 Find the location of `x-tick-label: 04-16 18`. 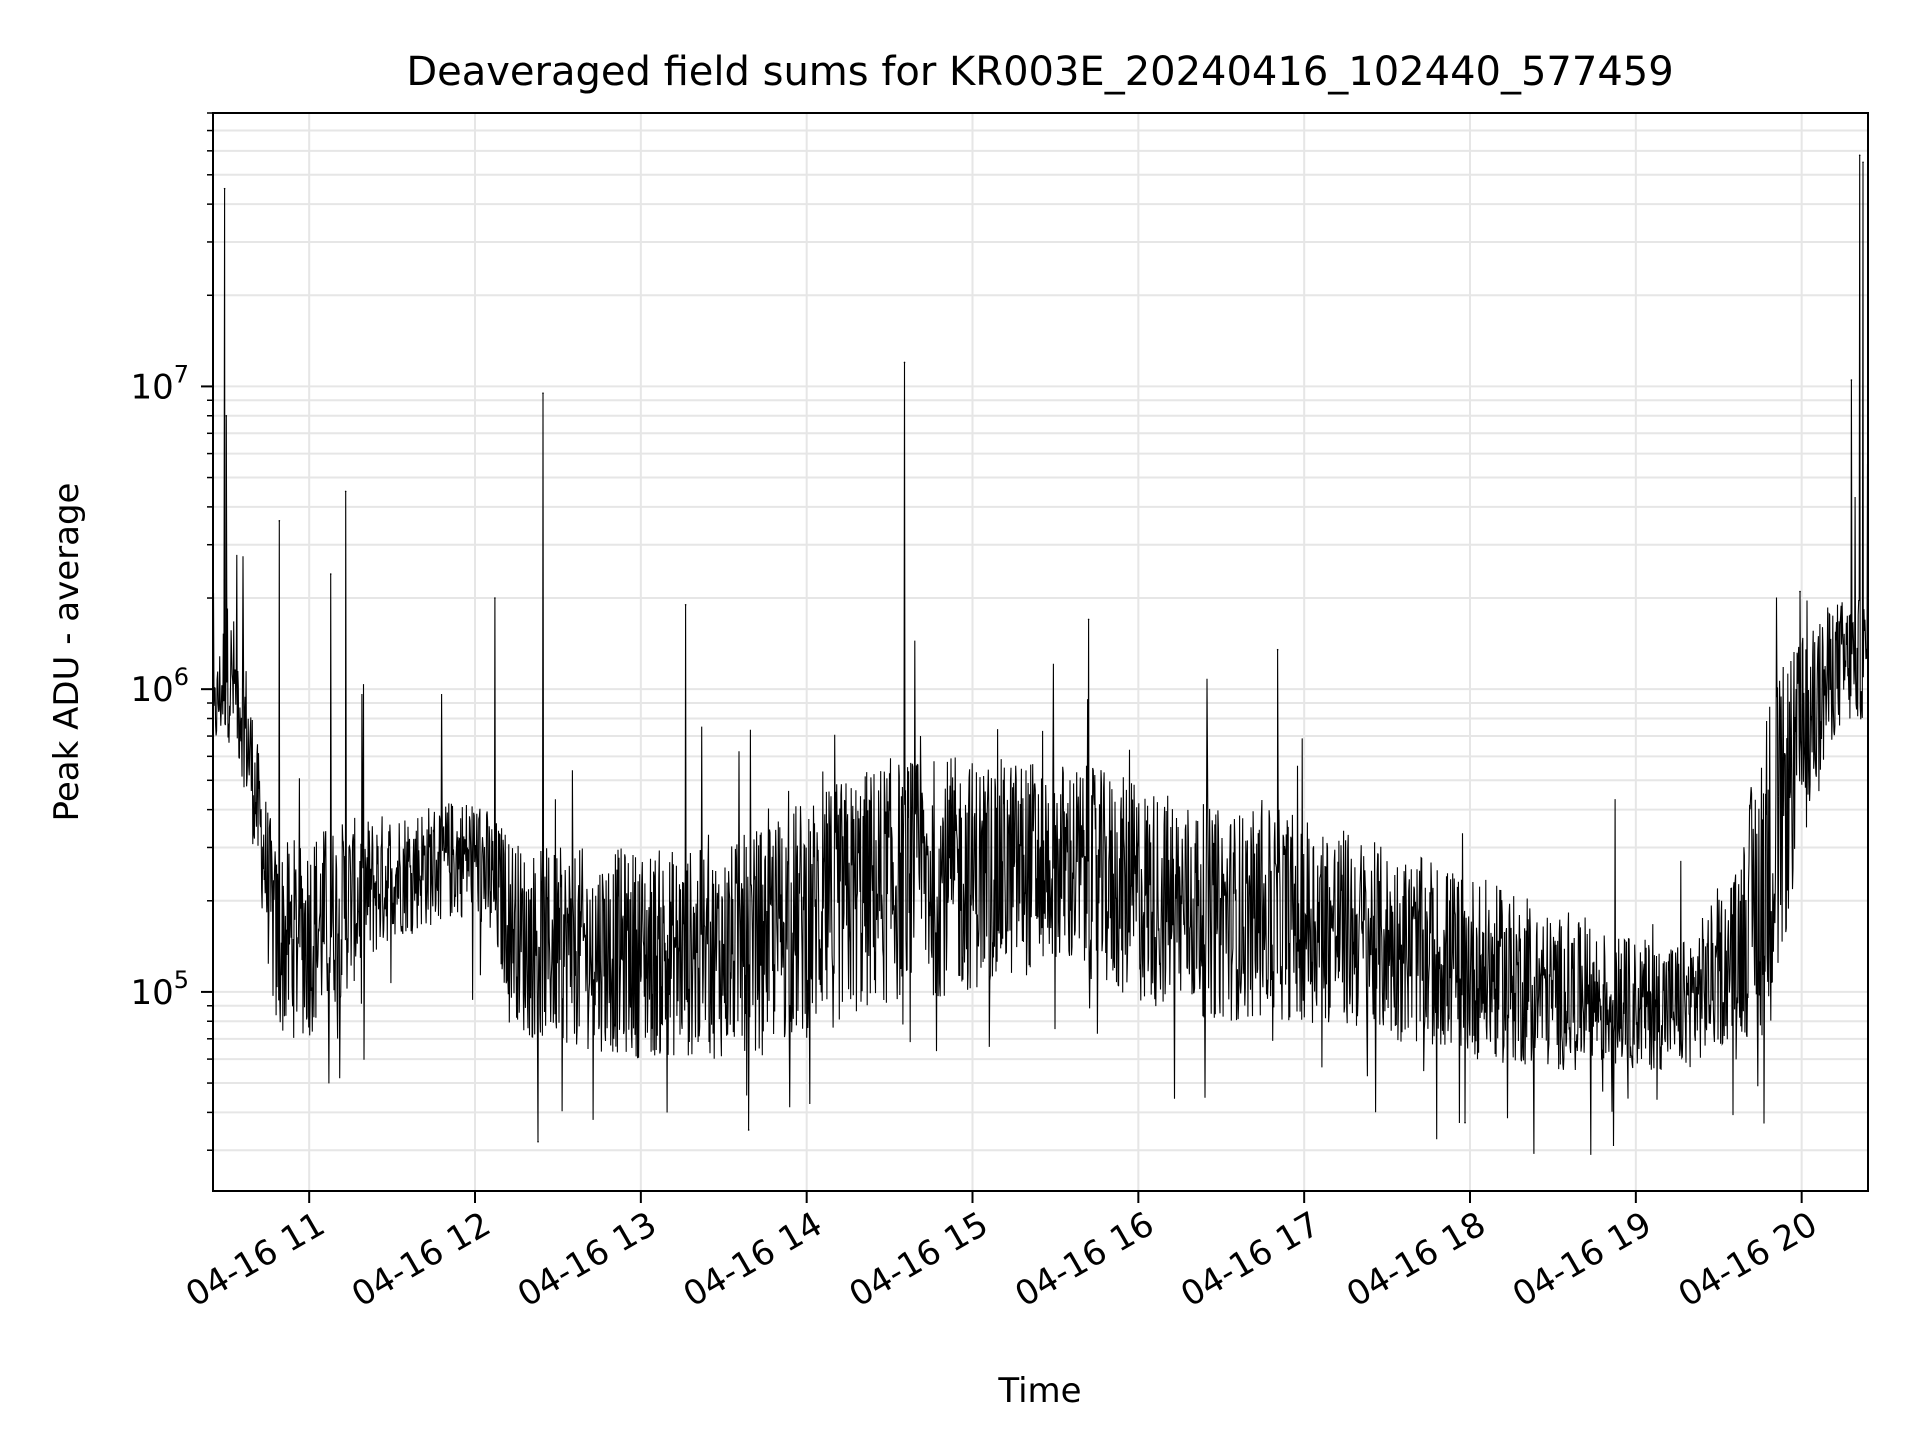

x-tick-label: 04-16 18 is located at coordinates (1416, 1259).